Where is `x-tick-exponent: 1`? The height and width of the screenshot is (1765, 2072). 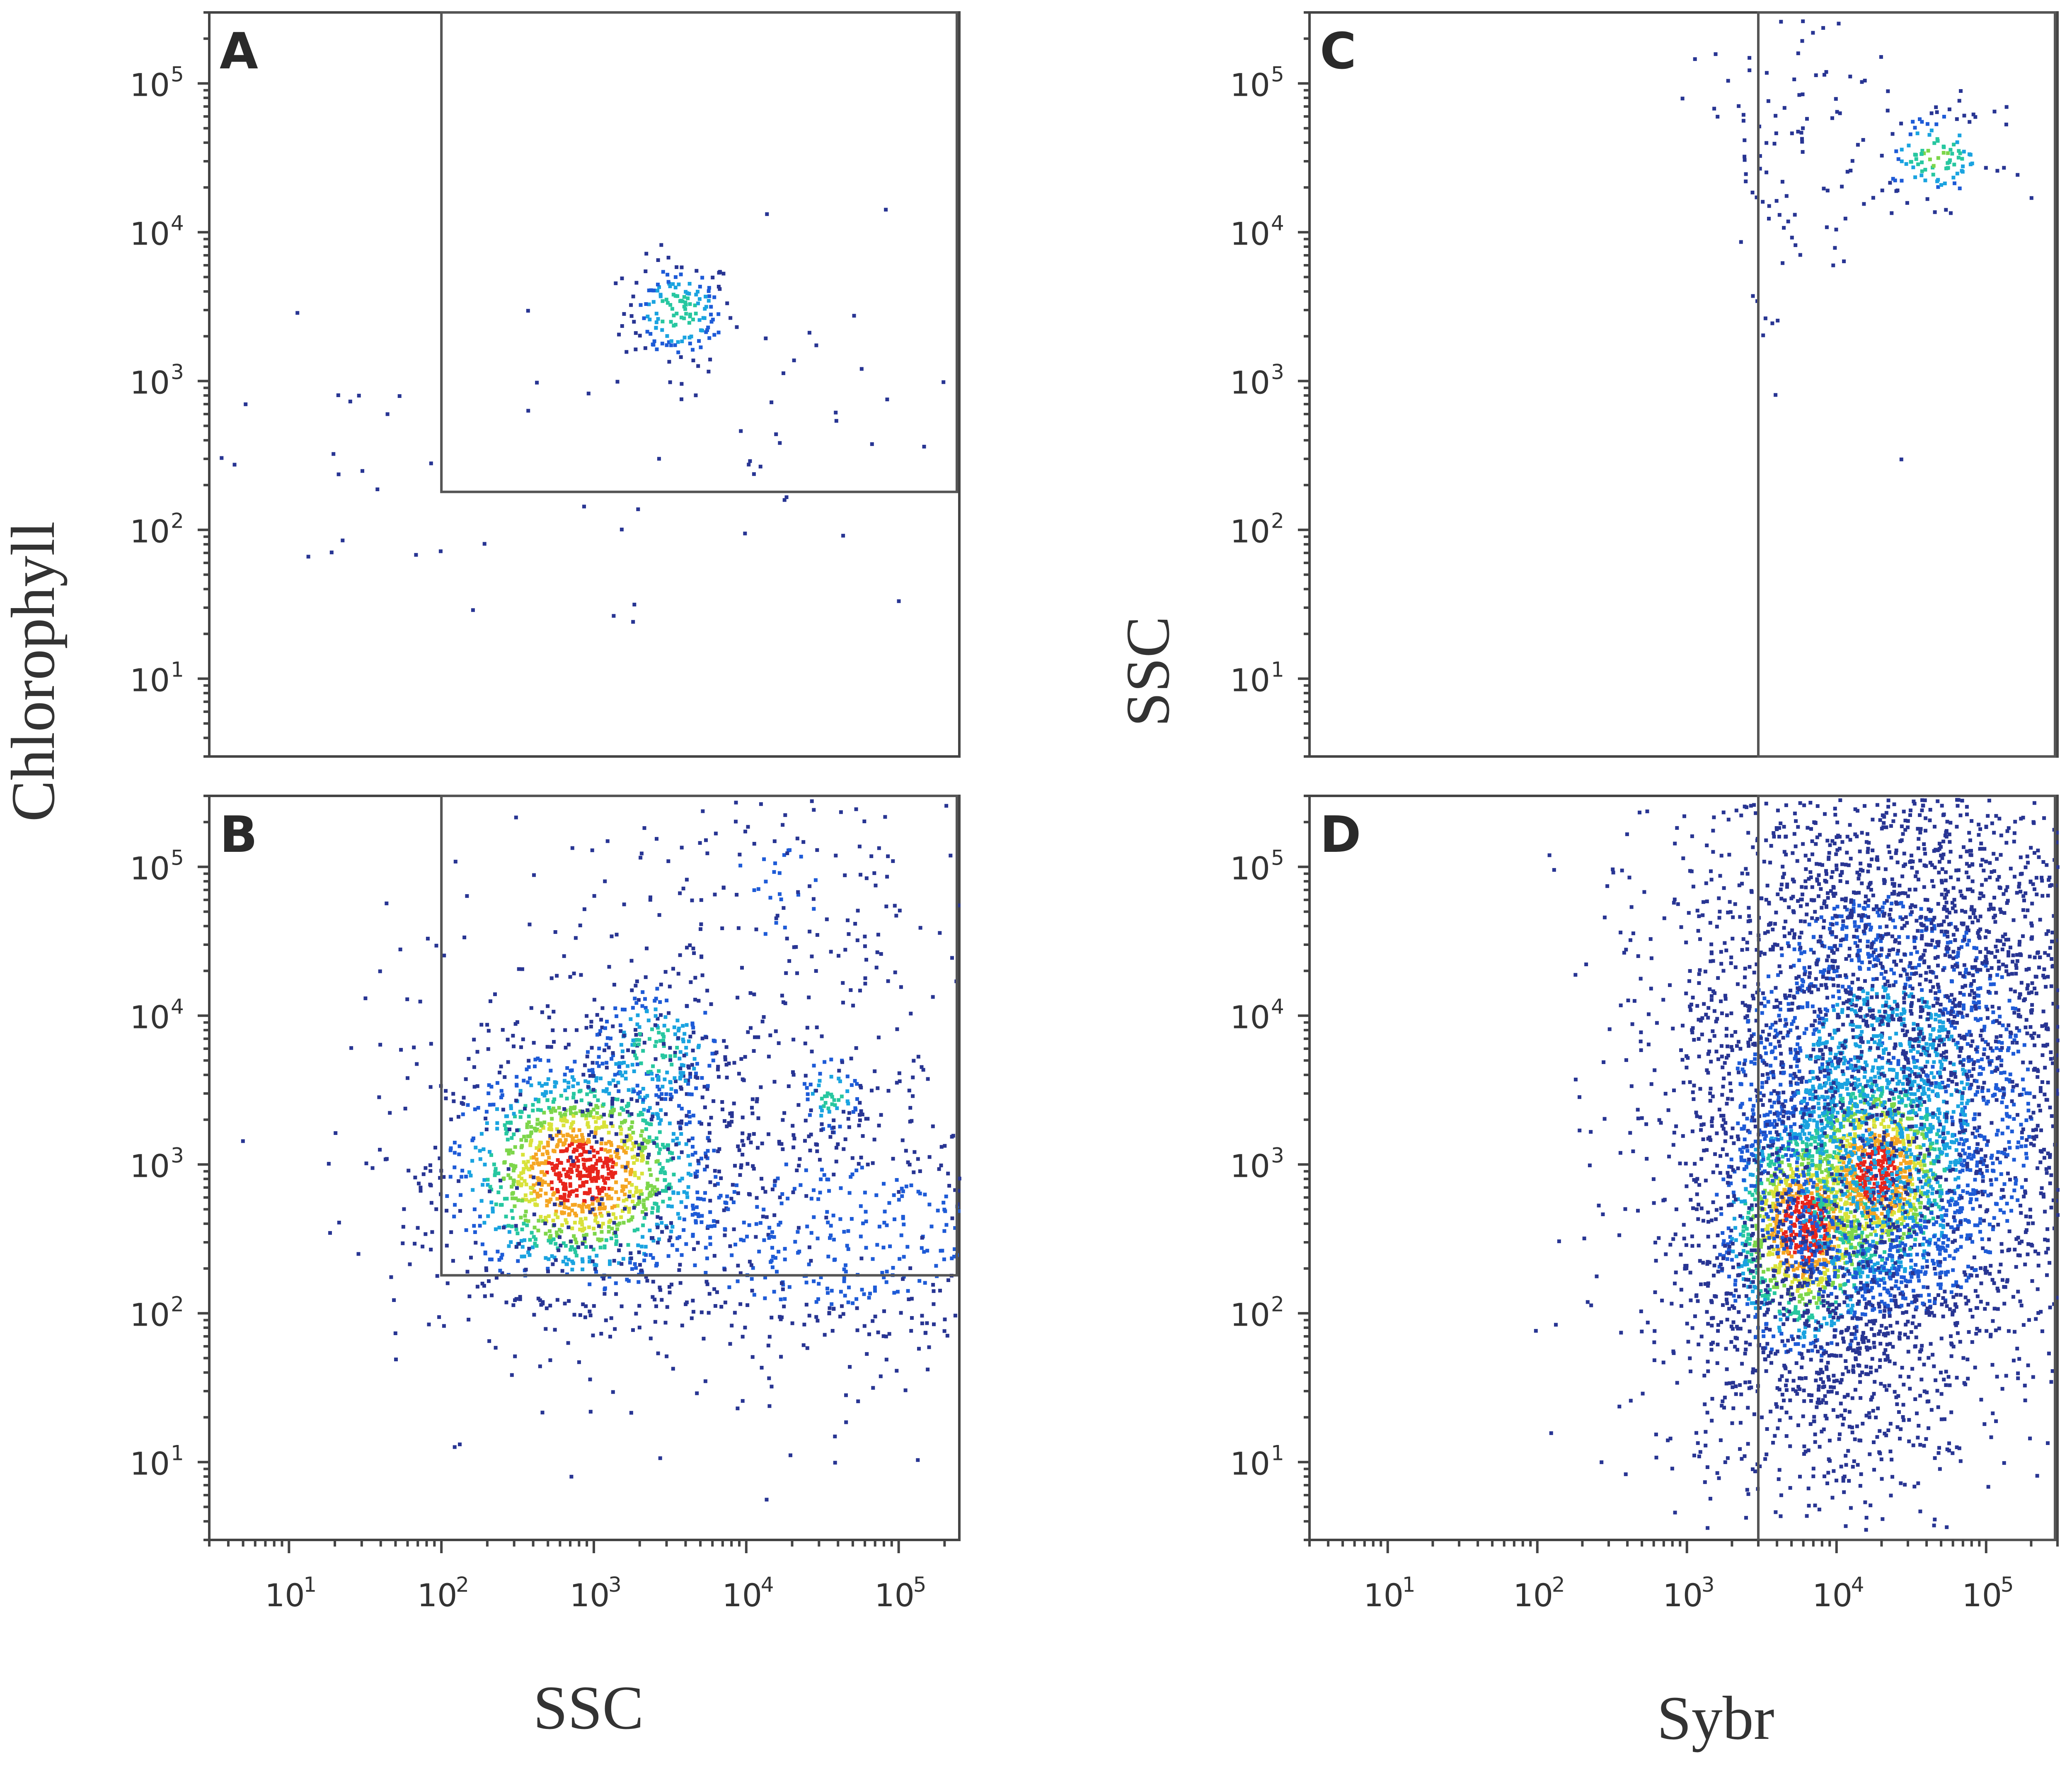
x-tick-exponent: 1 is located at coordinates (310, 1585).